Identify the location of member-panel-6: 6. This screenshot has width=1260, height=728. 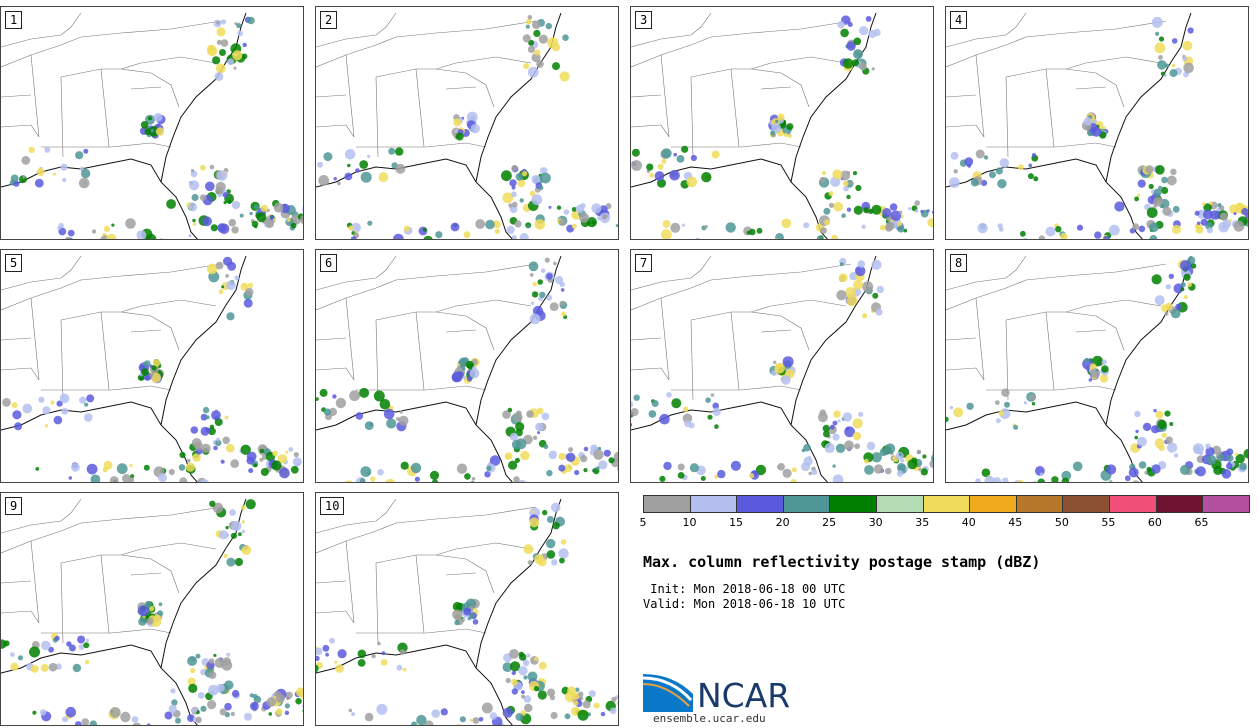
(467, 366).